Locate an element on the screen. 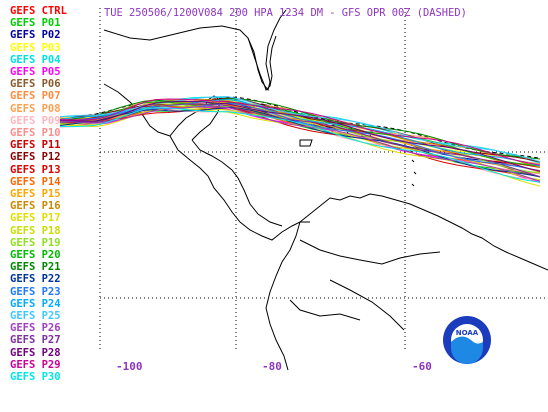 The height and width of the screenshot is (412, 548). legend-item: GEFS P02 is located at coordinates (35, 35).